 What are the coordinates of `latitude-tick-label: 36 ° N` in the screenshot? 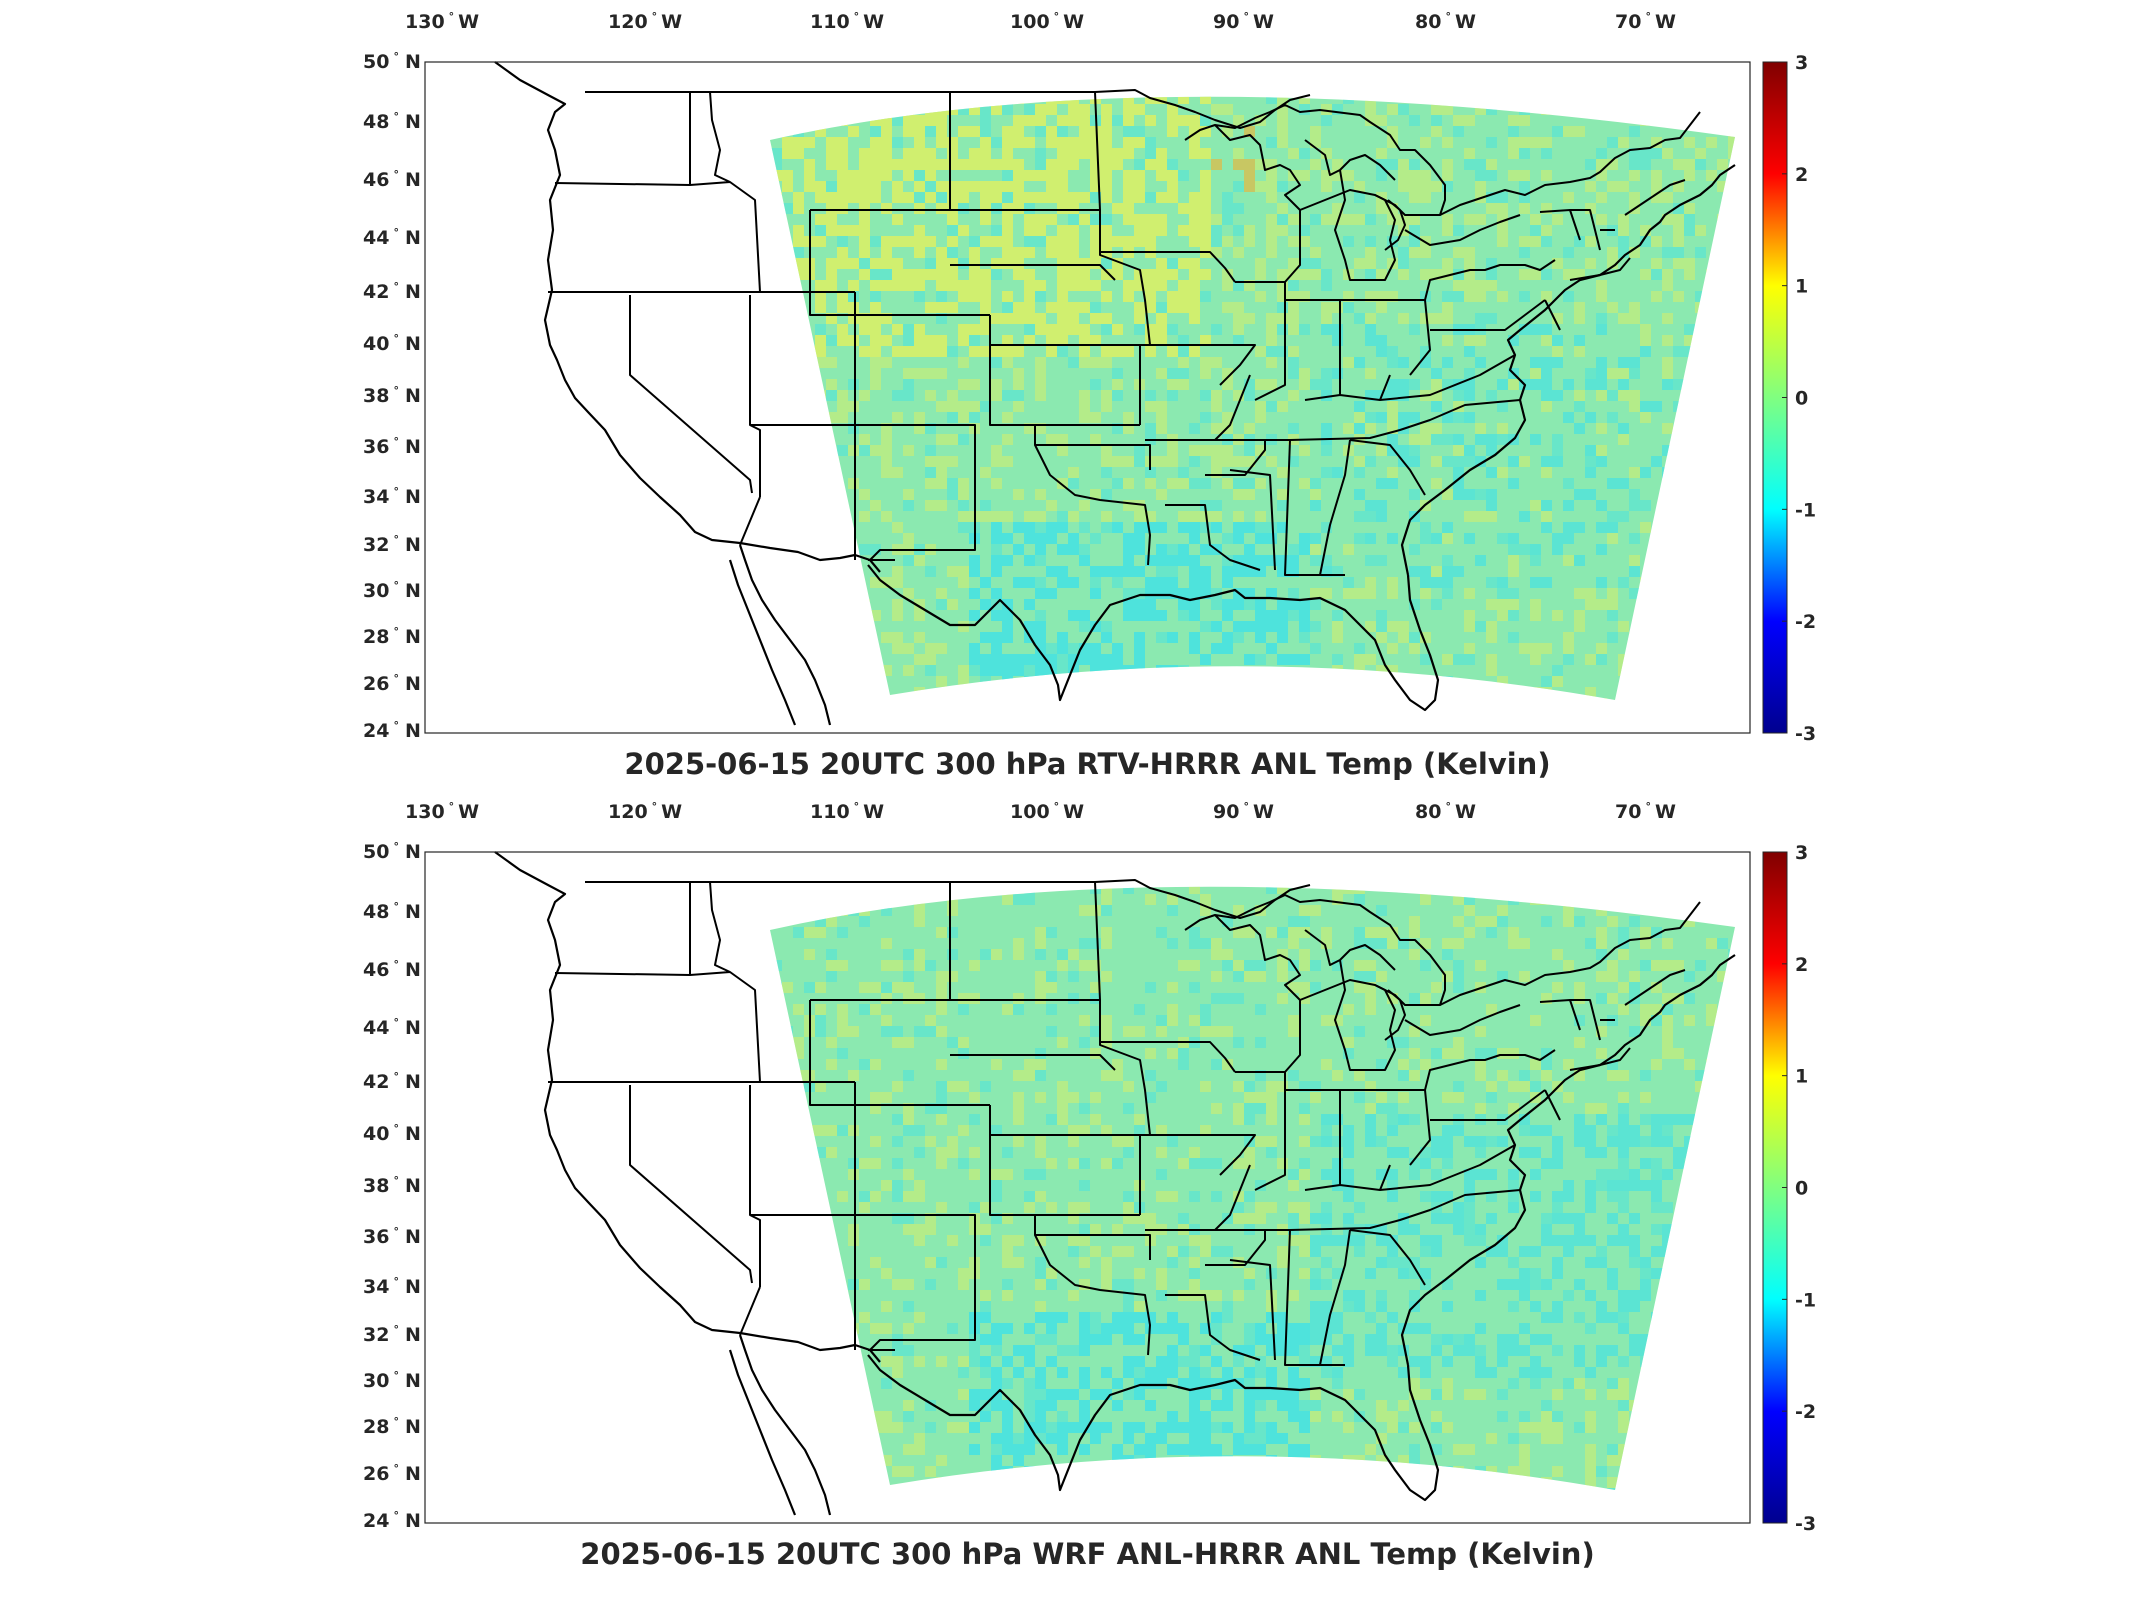 It's located at (392, 446).